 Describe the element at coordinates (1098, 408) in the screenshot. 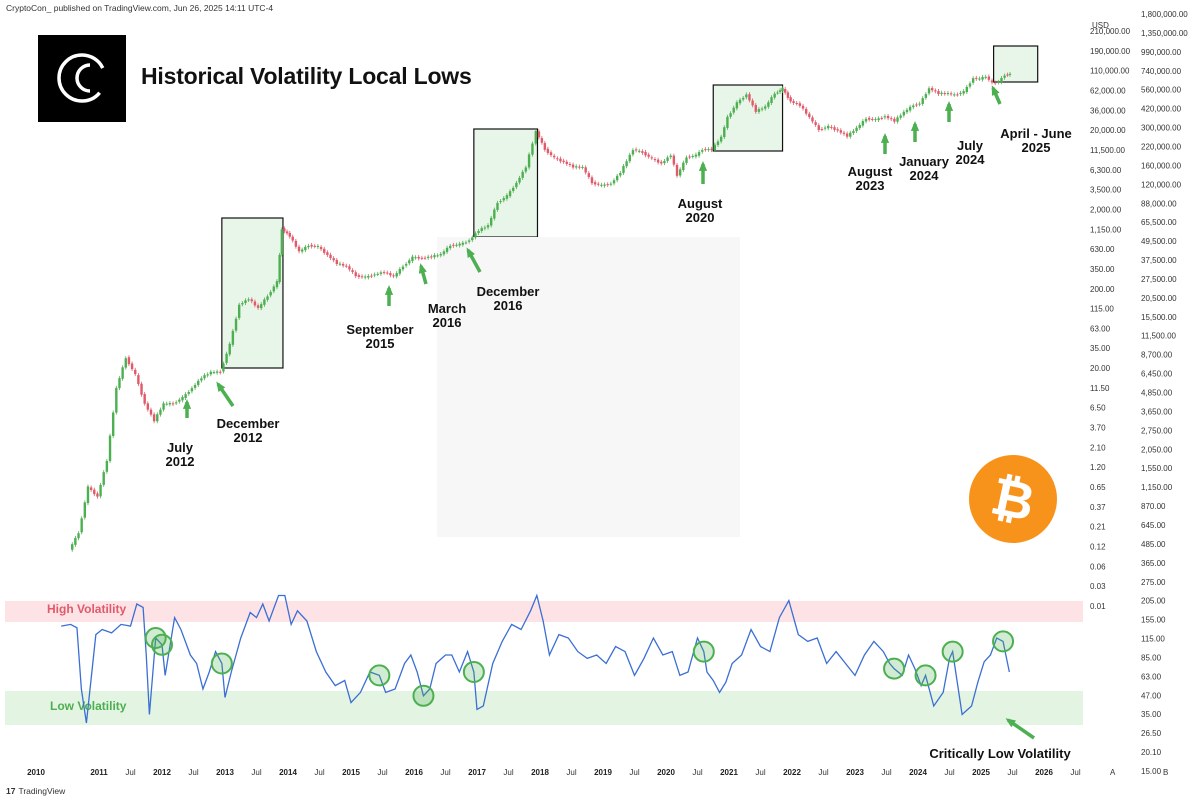

I see `left-tick: 6.50` at that location.